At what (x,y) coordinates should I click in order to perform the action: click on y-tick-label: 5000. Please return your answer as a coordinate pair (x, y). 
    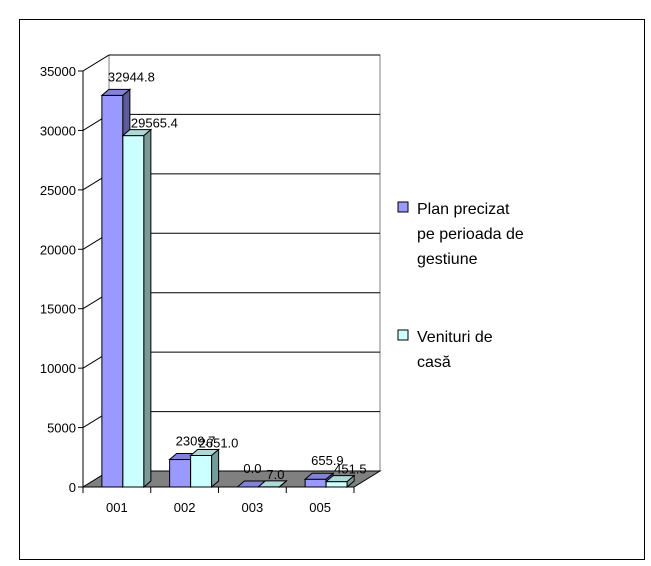
    Looking at the image, I should click on (61, 428).